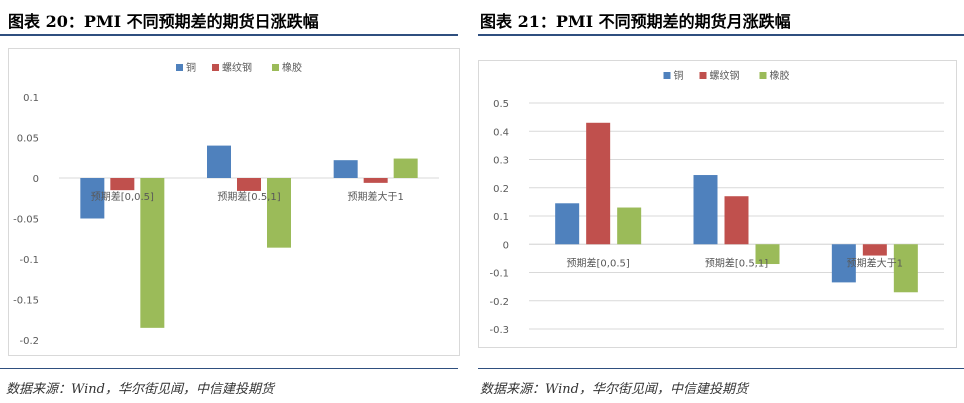 This screenshot has height=403, width=964. Describe the element at coordinates (614, 389) in the screenshot. I see `right-source-note: 数据来源：Wind，华尔街见闻，中信建投期货` at that location.